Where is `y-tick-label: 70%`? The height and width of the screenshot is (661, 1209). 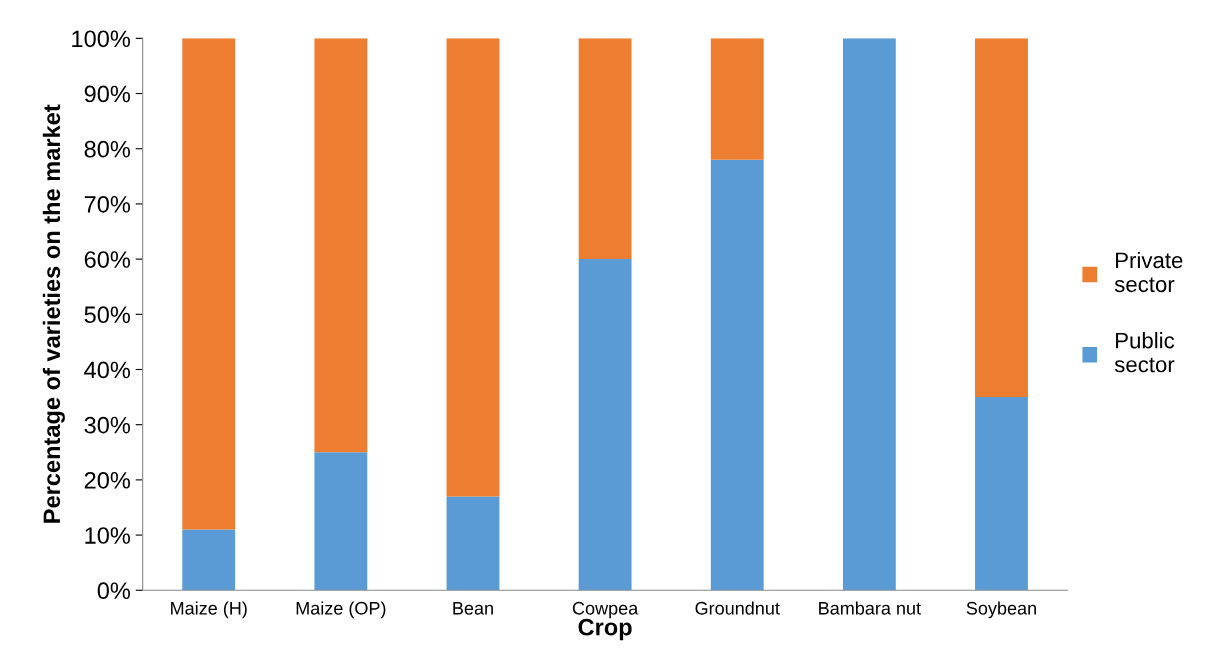
y-tick-label: 70% is located at coordinates (107, 204).